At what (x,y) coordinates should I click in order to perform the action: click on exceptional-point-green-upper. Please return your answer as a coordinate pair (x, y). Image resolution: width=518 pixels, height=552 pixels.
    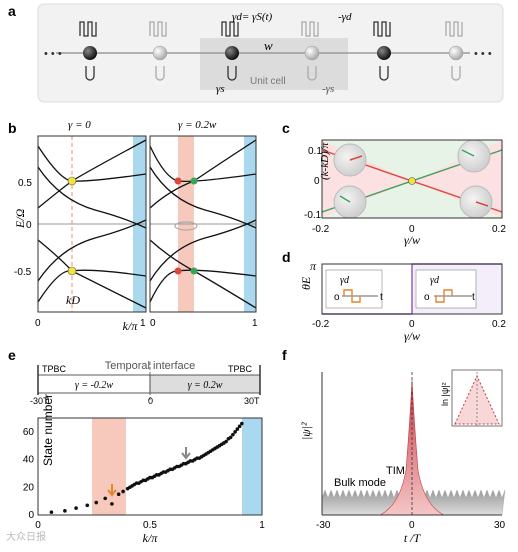
    Looking at the image, I should click on (194, 181).